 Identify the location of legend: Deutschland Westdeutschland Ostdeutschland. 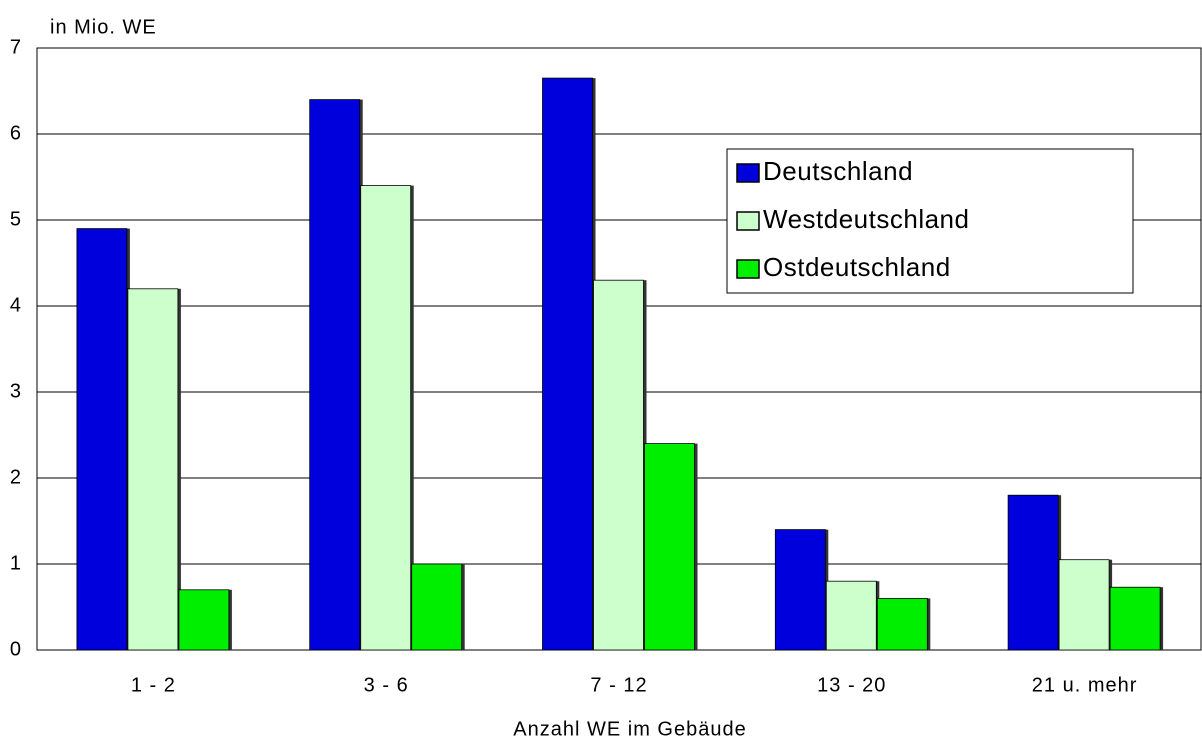
(930, 221).